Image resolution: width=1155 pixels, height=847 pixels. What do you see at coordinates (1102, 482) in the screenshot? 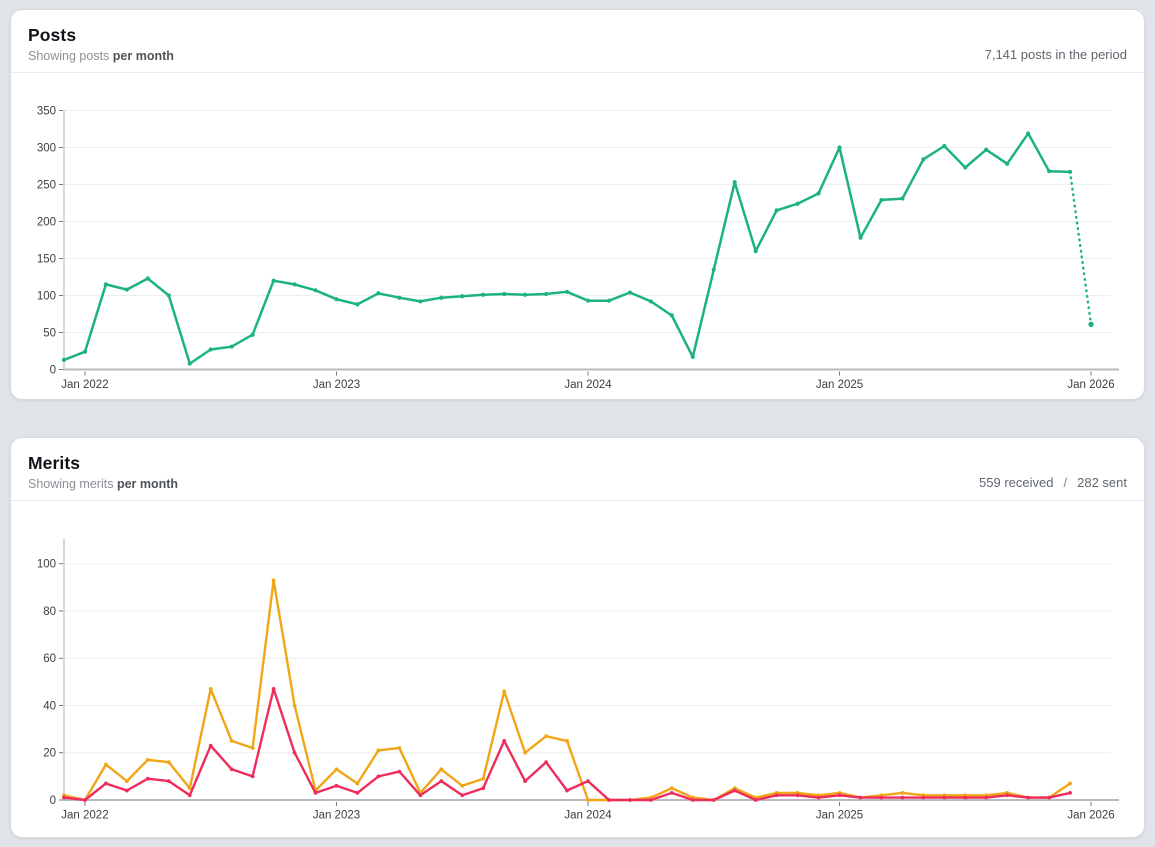
I see `merits-sent-total: 282 sent` at bounding box center [1102, 482].